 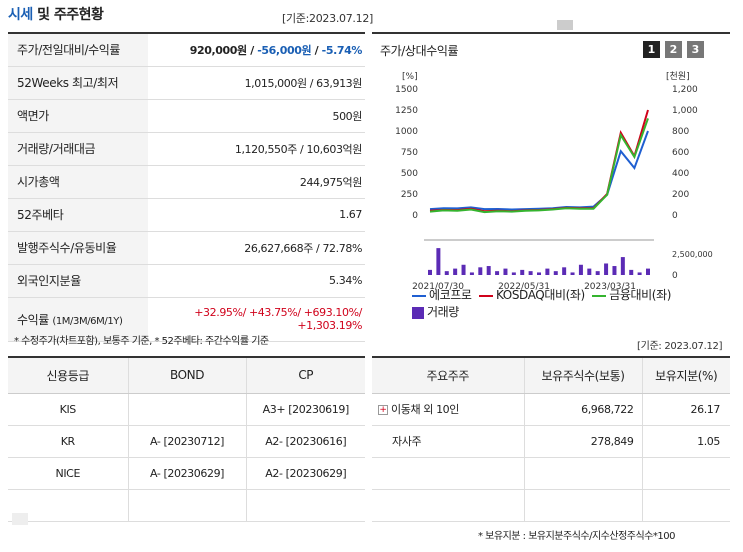 What do you see at coordinates (328, 18) in the screenshot?
I see `reference-date: [기준:2023.07.12]` at bounding box center [328, 18].